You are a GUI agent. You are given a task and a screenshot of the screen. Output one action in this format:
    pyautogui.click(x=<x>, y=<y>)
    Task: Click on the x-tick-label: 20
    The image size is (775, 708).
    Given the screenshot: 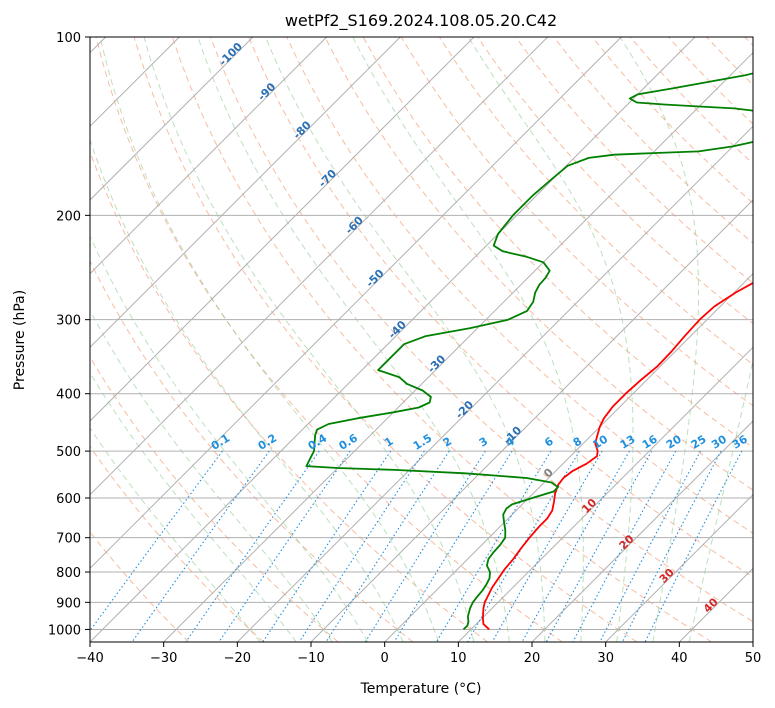 What is the action you would take?
    pyautogui.click(x=532, y=658)
    